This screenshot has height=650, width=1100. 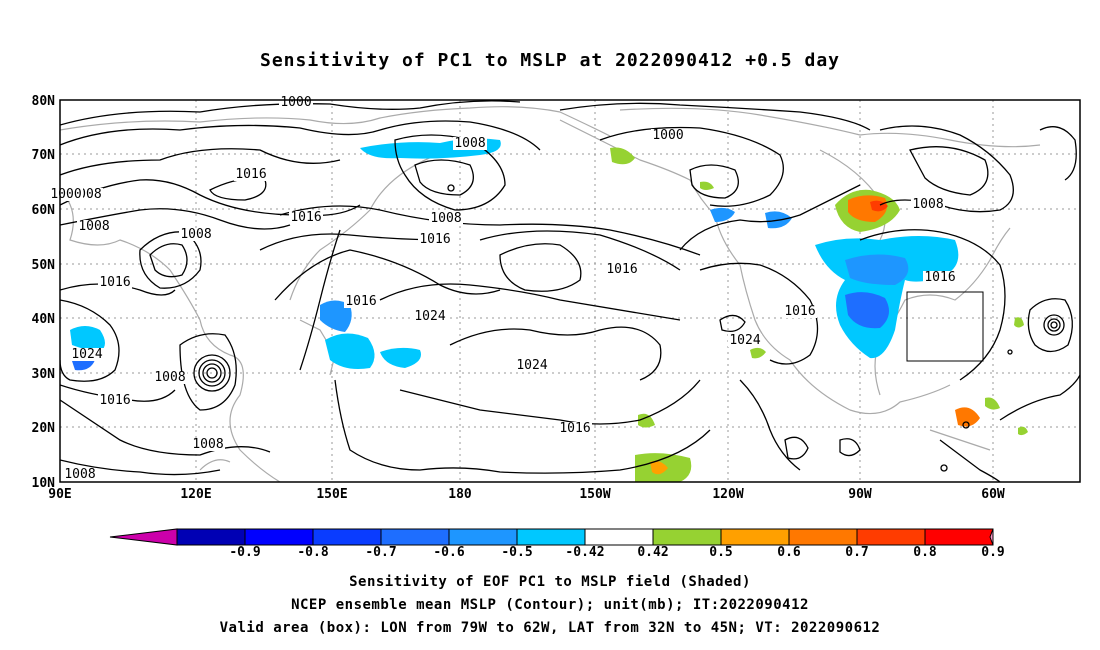 What do you see at coordinates (448, 552) in the screenshot?
I see `colorbar-tick-label: -0.6` at bounding box center [448, 552].